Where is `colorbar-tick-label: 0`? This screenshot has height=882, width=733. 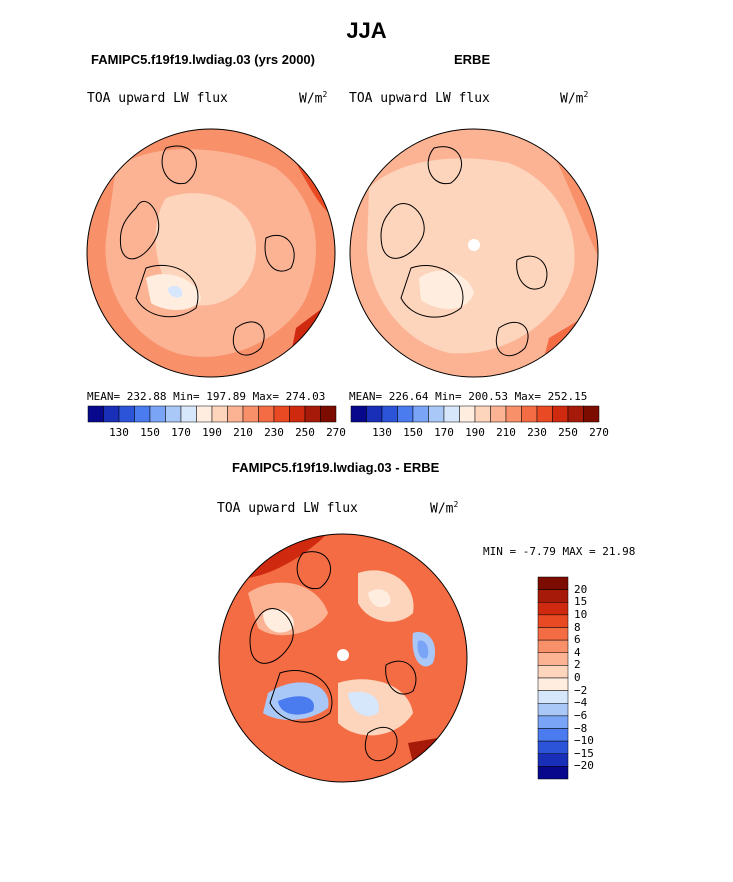 colorbar-tick-label: 0 is located at coordinates (577, 677).